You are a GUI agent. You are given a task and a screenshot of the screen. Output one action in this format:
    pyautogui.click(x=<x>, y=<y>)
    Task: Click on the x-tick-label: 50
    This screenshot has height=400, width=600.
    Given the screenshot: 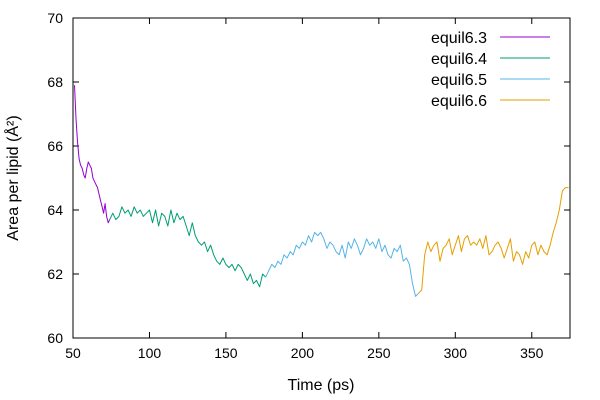 What is the action you would take?
    pyautogui.click(x=73, y=353)
    